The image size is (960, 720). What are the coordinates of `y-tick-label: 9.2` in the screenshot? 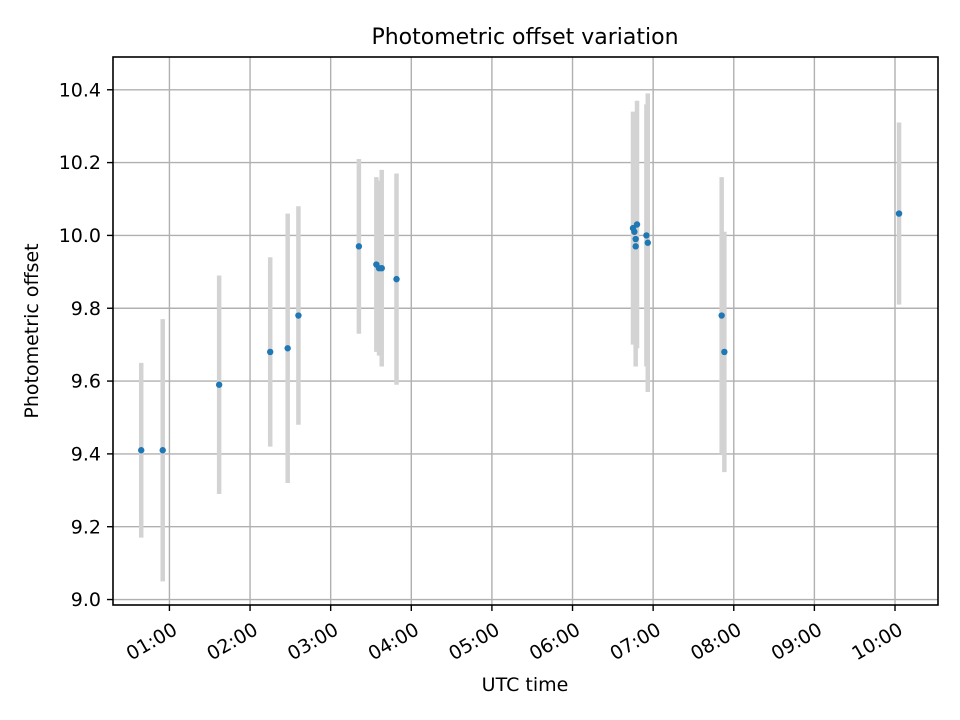 It's located at (86, 527).